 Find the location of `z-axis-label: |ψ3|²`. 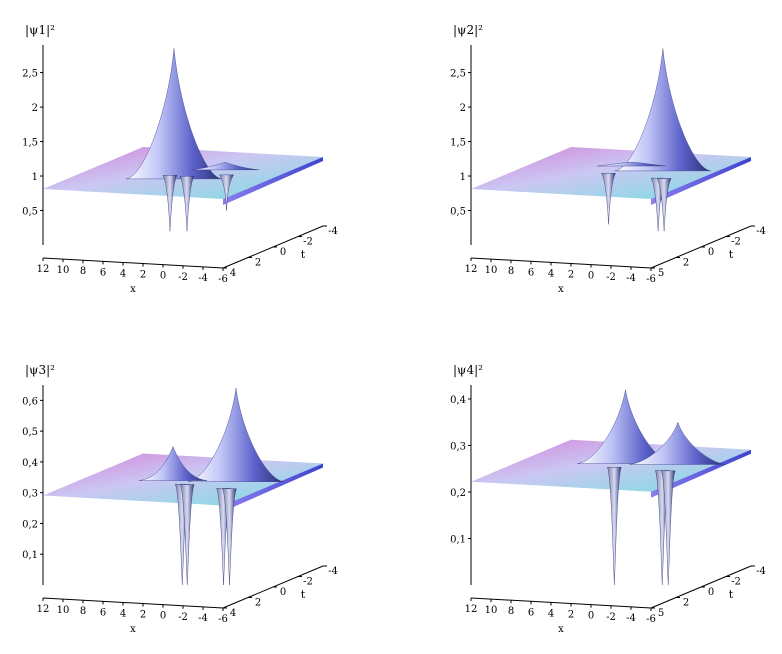

z-axis-label: |ψ3|² is located at coordinates (40, 370).